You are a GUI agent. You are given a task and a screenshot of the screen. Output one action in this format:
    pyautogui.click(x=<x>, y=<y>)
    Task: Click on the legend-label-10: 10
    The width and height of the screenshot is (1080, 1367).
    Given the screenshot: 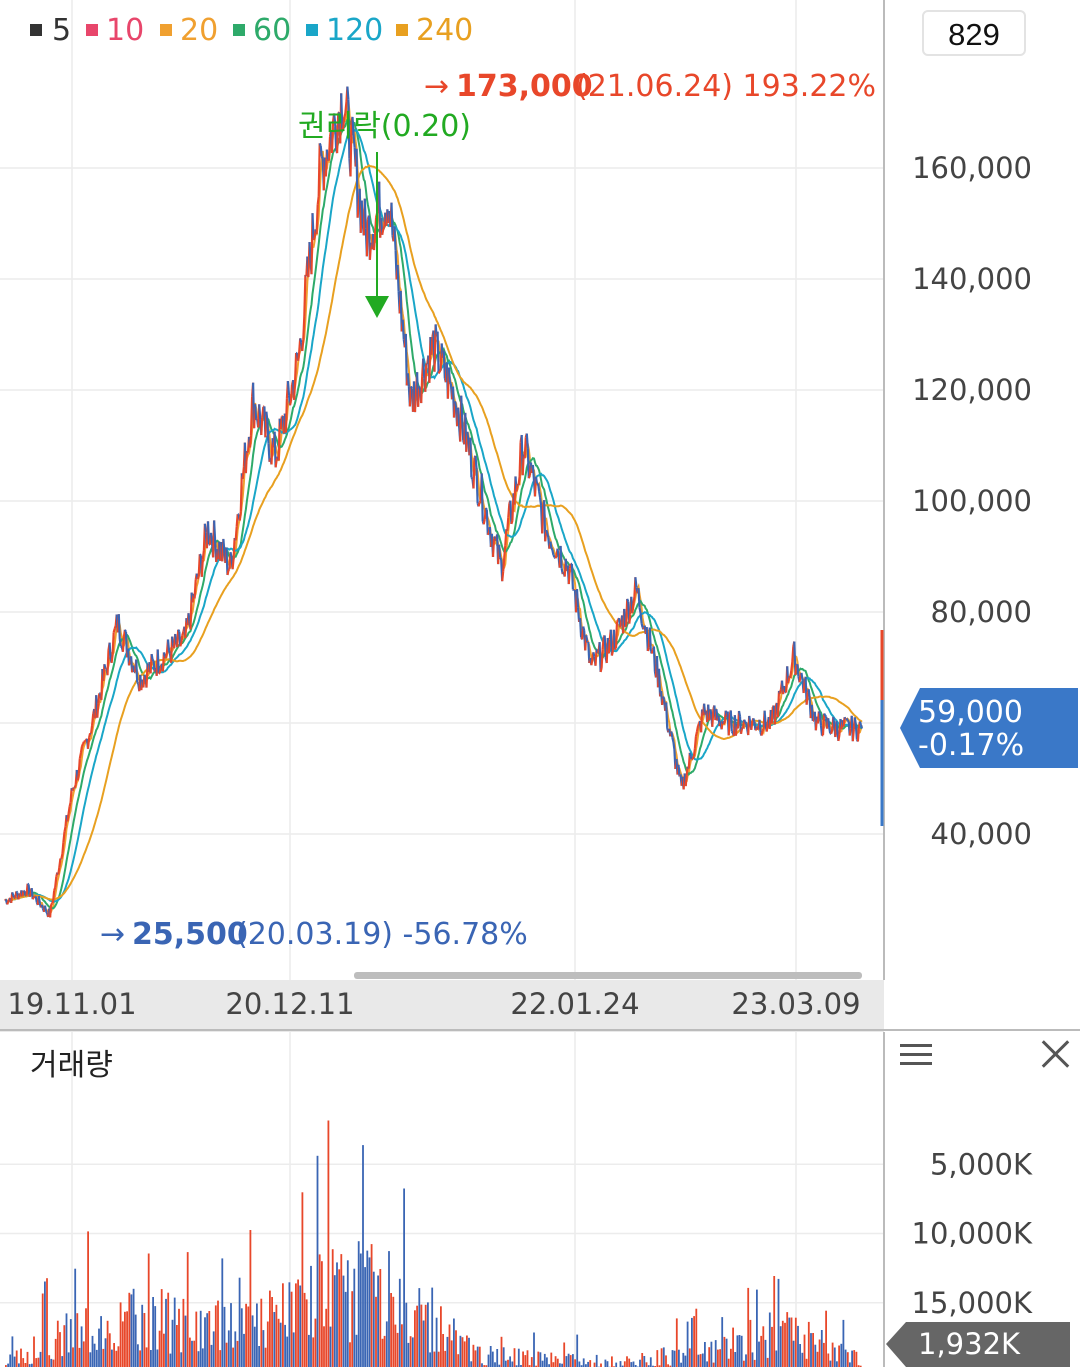 What is the action you would take?
    pyautogui.click(x=125, y=30)
    